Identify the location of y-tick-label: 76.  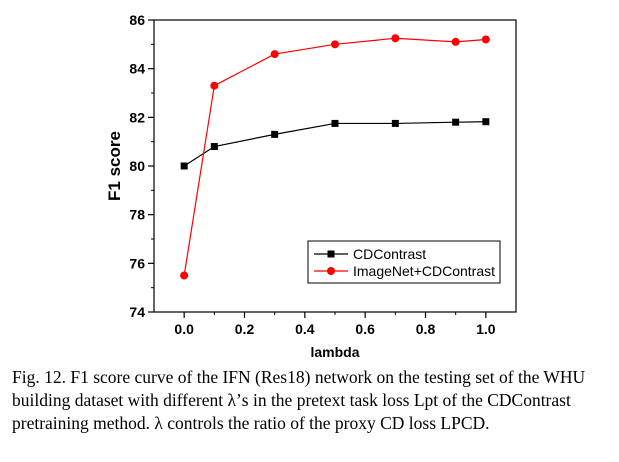
(137, 263).